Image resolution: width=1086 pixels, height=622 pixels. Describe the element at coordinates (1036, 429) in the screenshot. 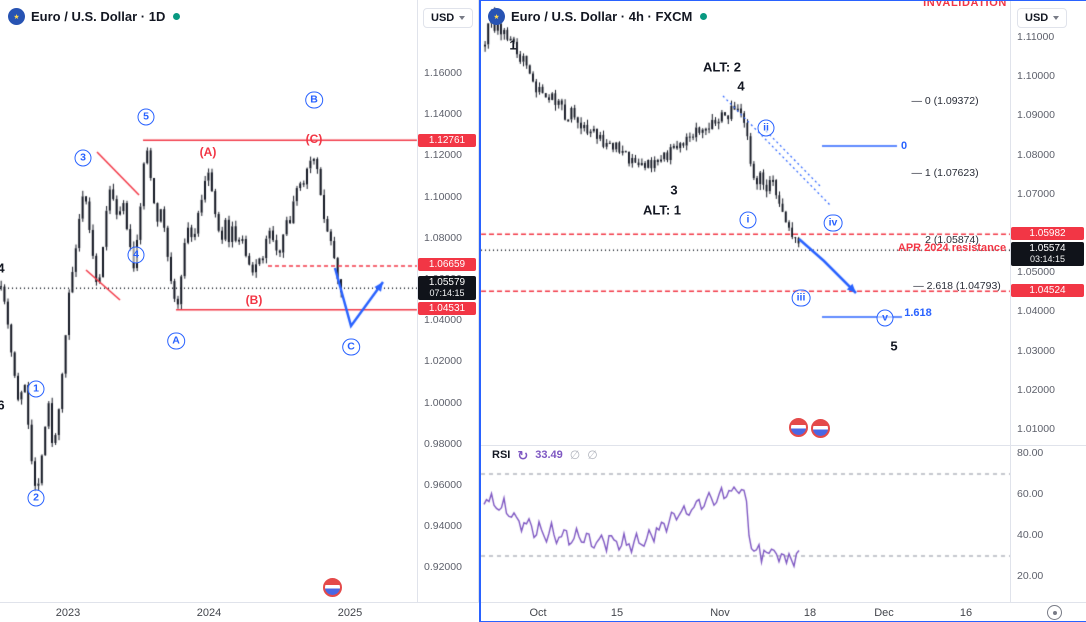

I see `price-tick: 1.01000` at that location.